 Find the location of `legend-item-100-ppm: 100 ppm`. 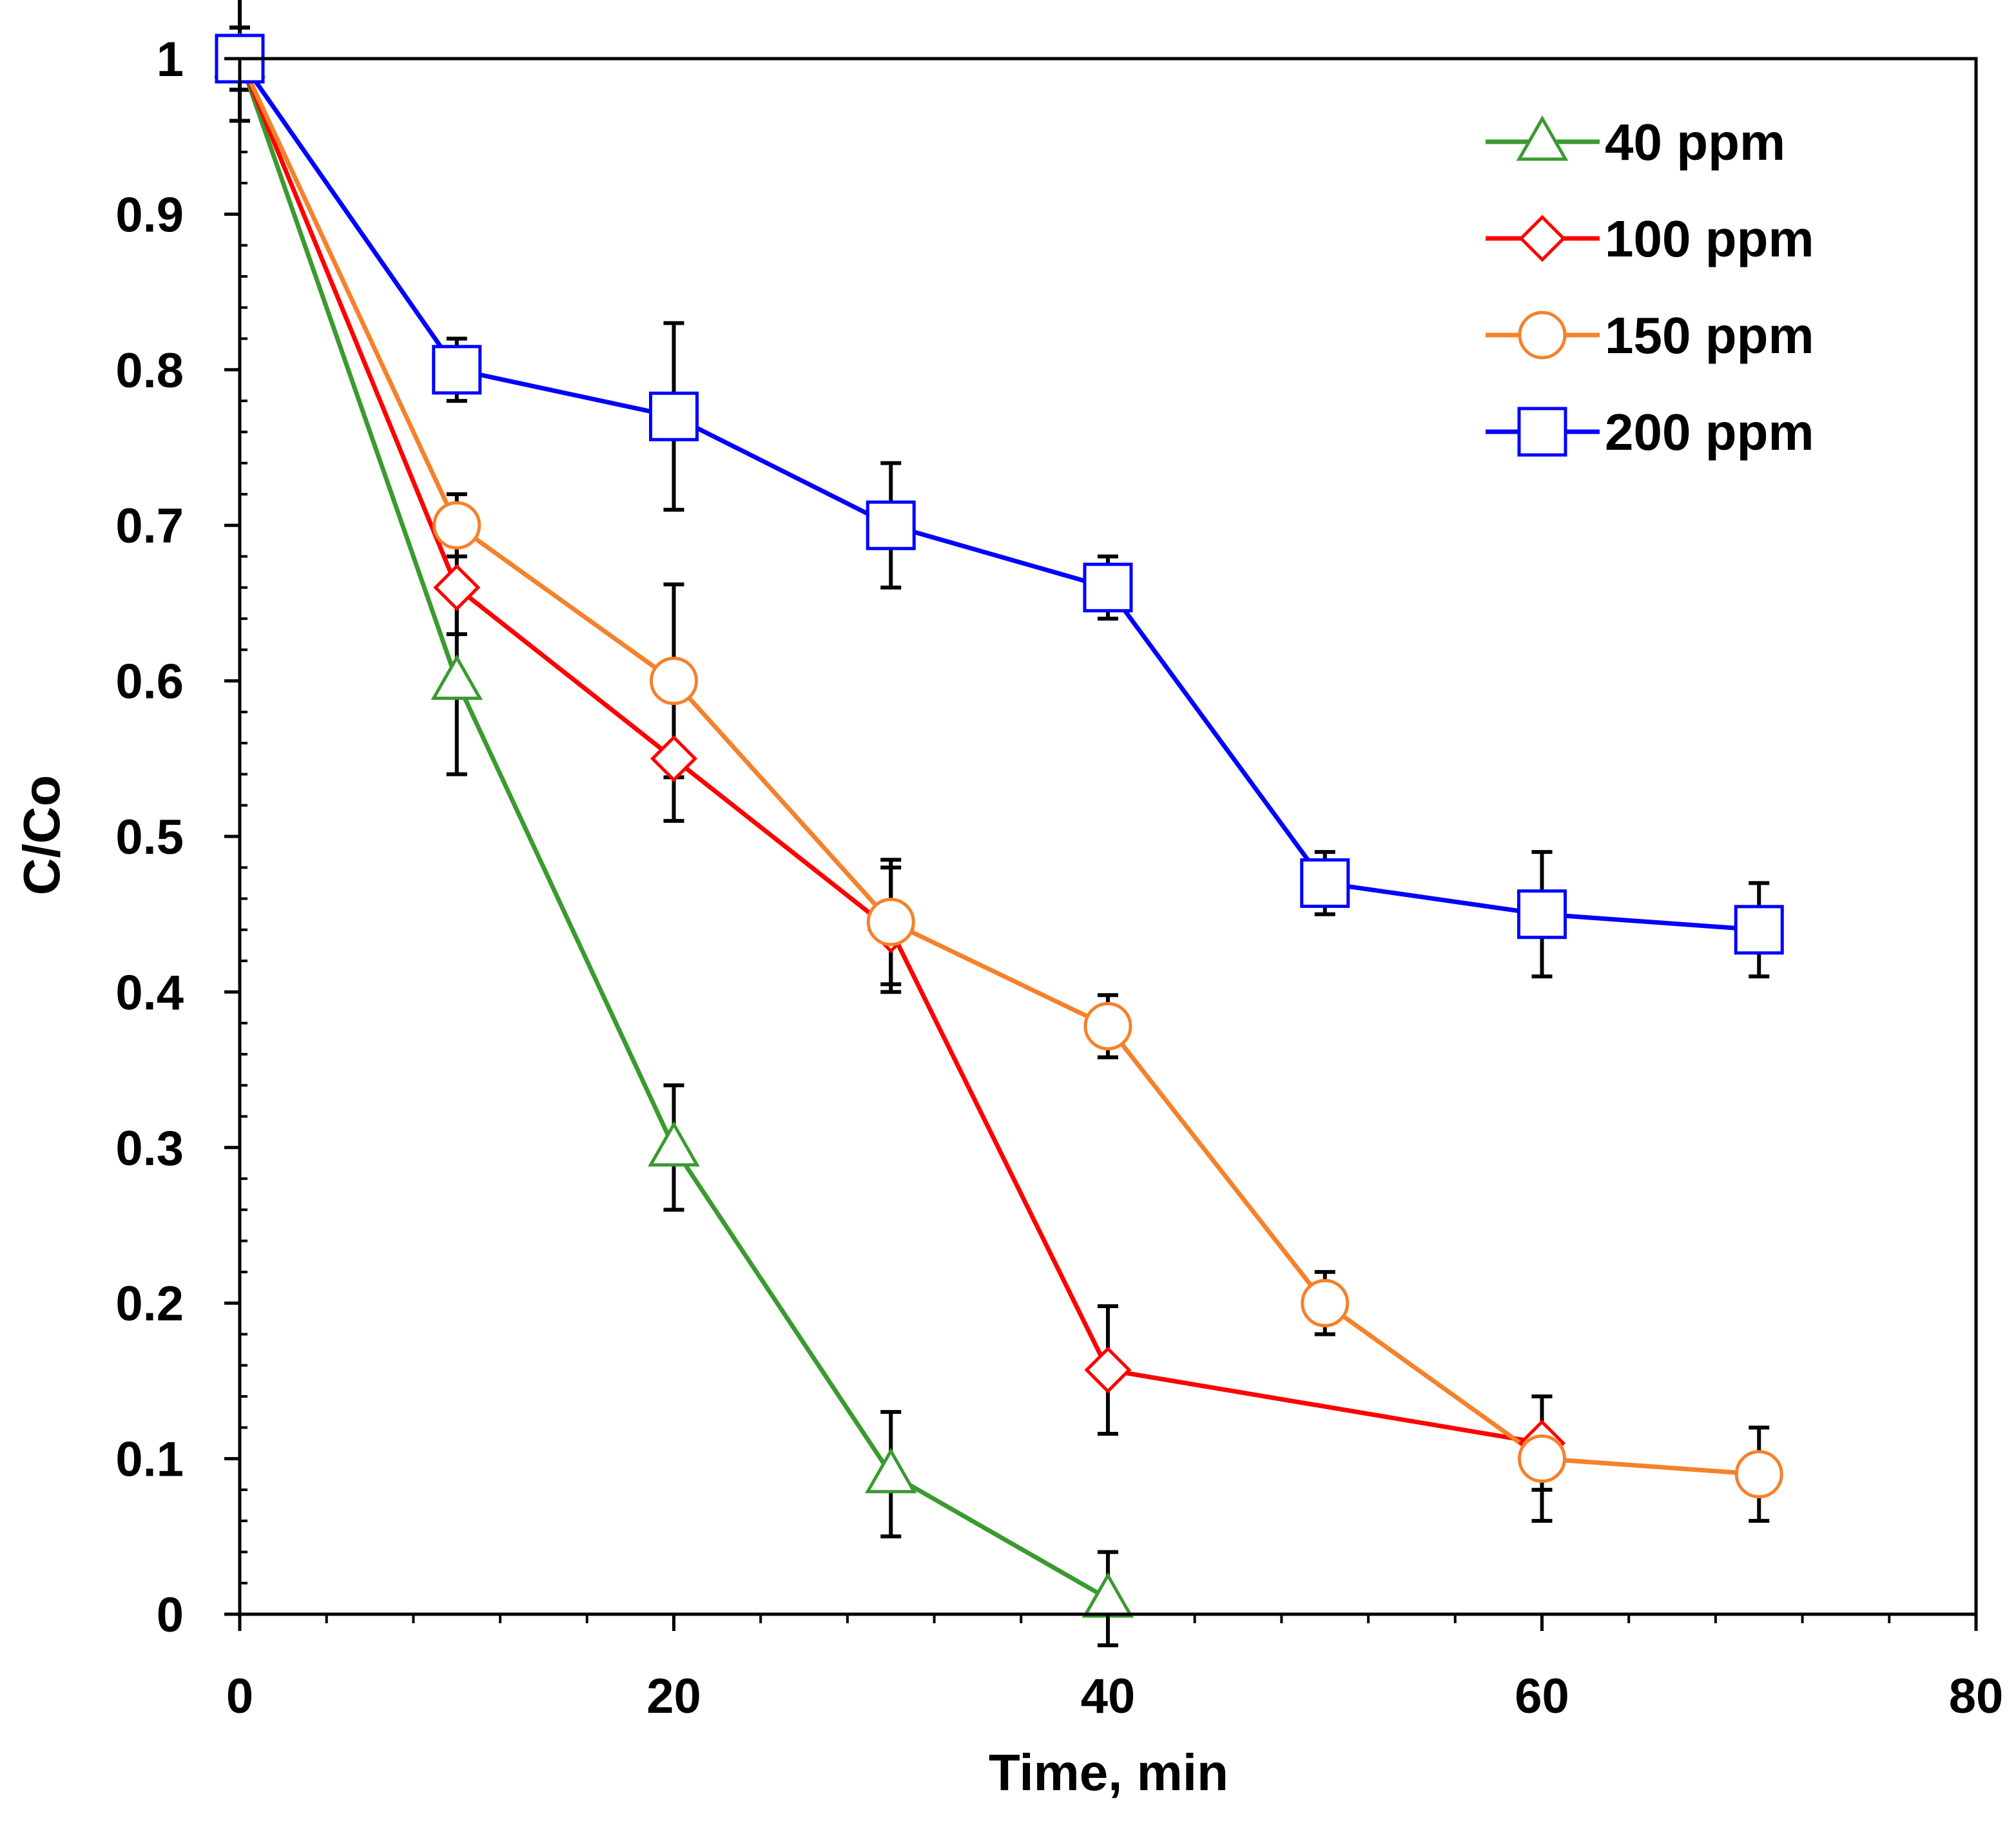

legend-item-100-ppm: 100 ppm is located at coordinates (1650, 238).